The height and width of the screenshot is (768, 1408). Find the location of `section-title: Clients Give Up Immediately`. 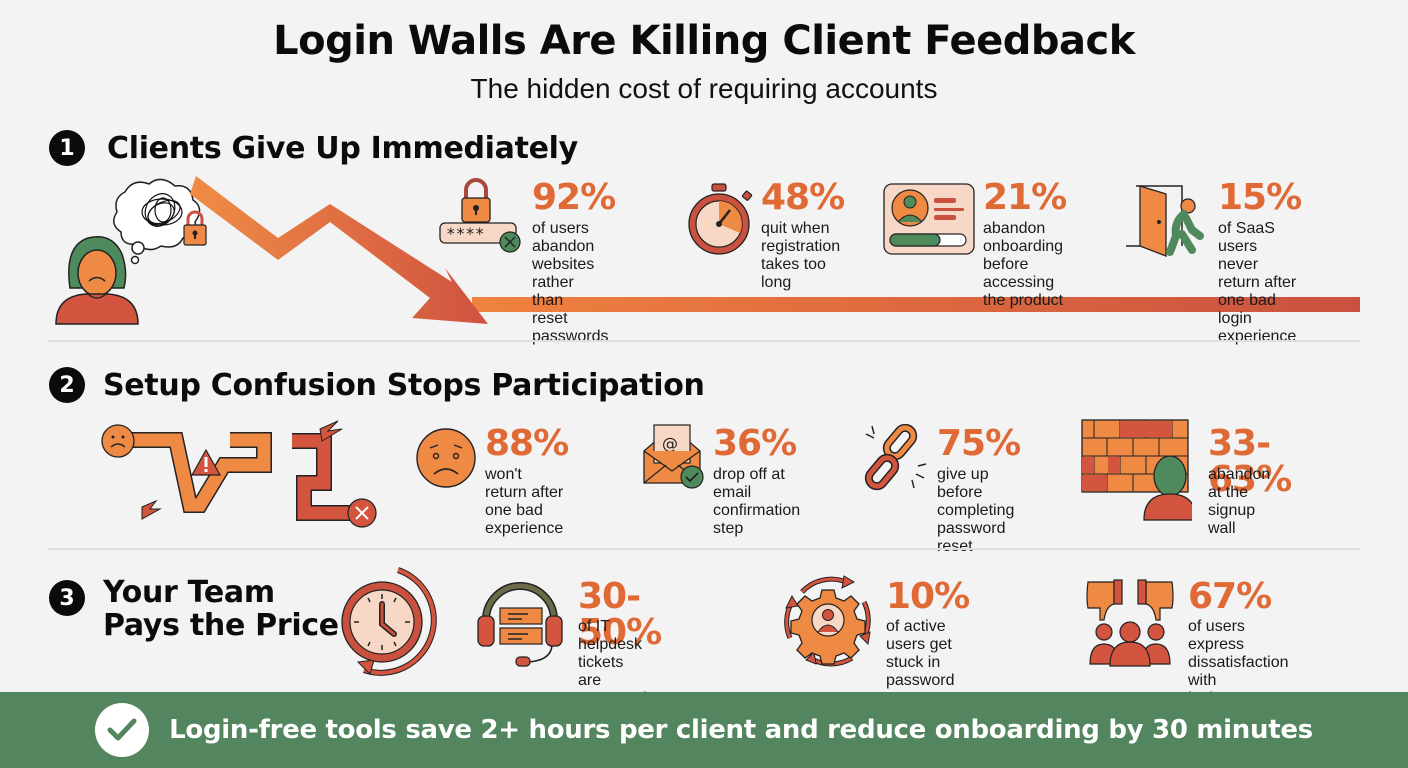

section-title: Clients Give Up Immediately is located at coordinates (342, 148).